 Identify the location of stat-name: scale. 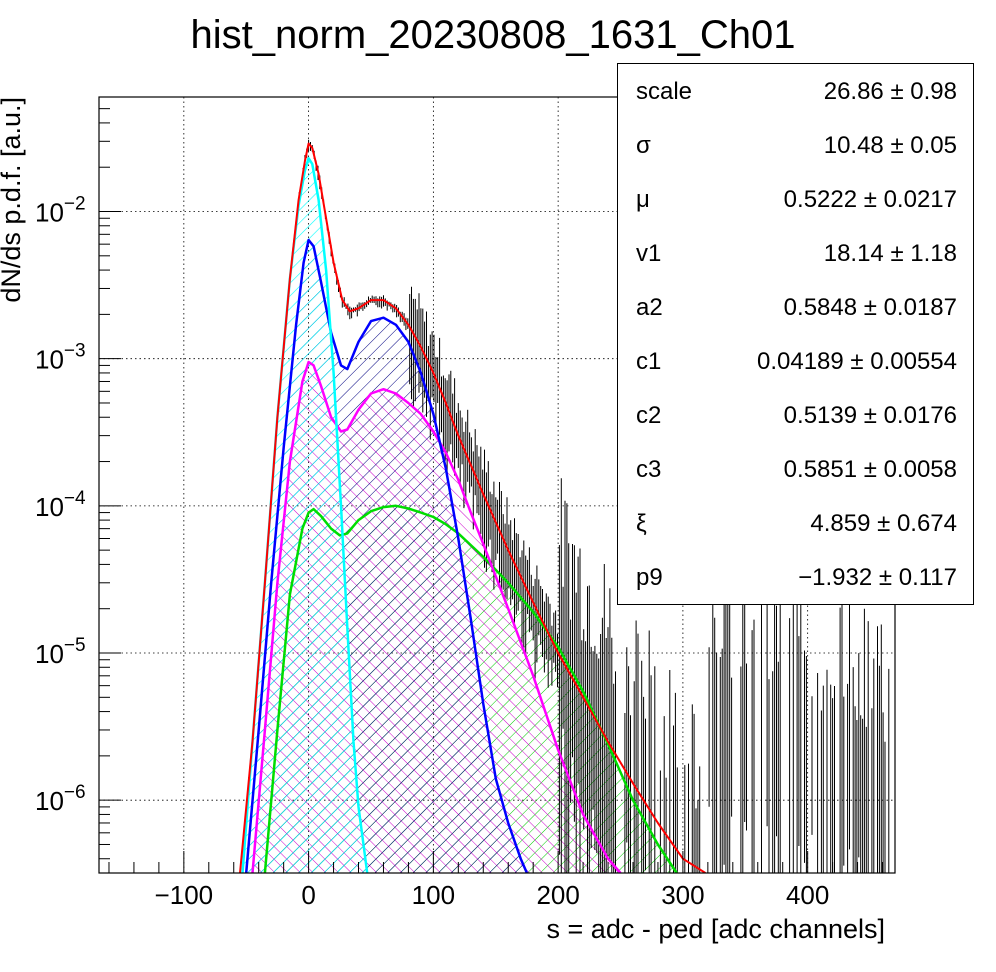
(664, 91).